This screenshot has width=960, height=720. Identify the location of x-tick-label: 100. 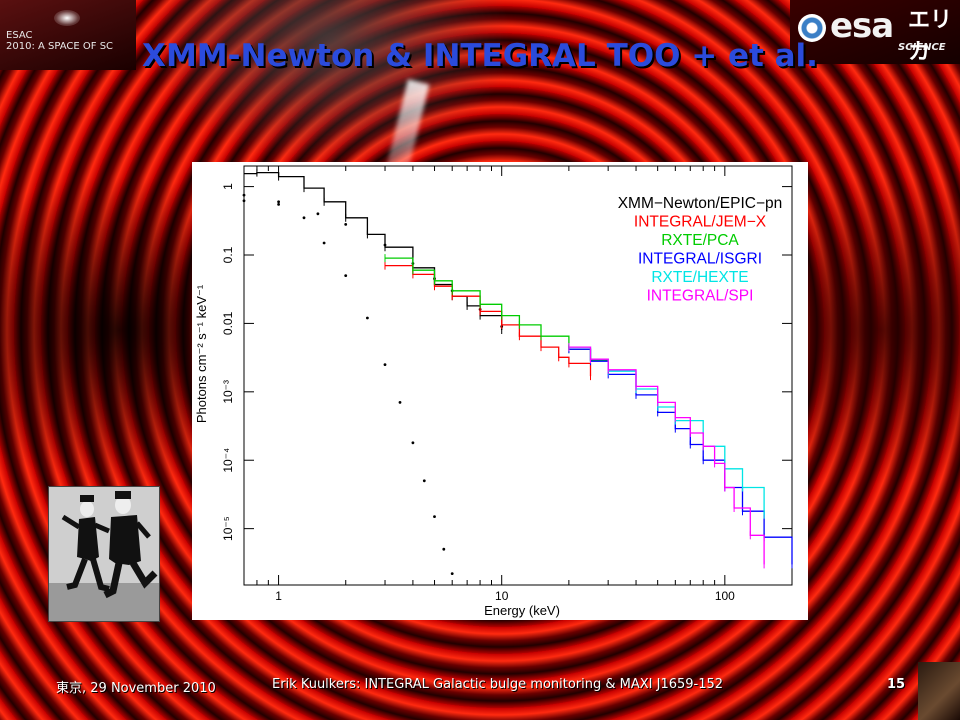
(725, 596).